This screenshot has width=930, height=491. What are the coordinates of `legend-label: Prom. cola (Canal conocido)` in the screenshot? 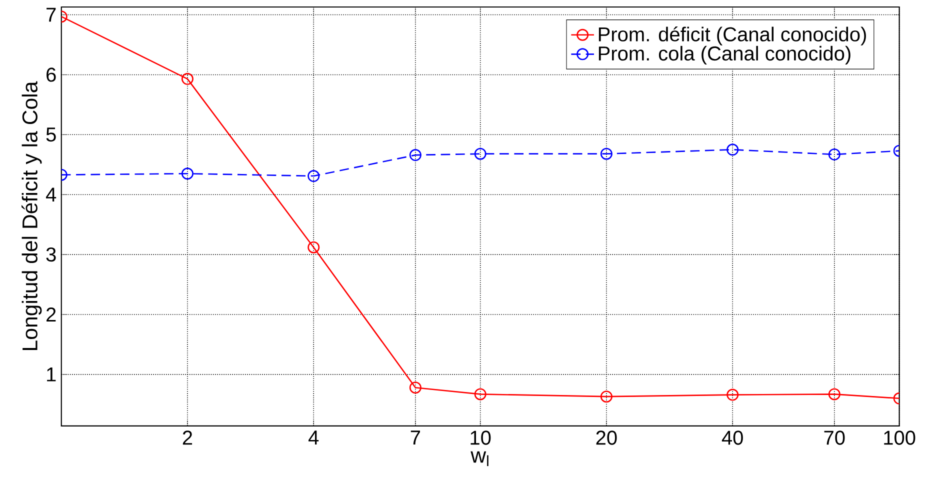 It's located at (724, 55).